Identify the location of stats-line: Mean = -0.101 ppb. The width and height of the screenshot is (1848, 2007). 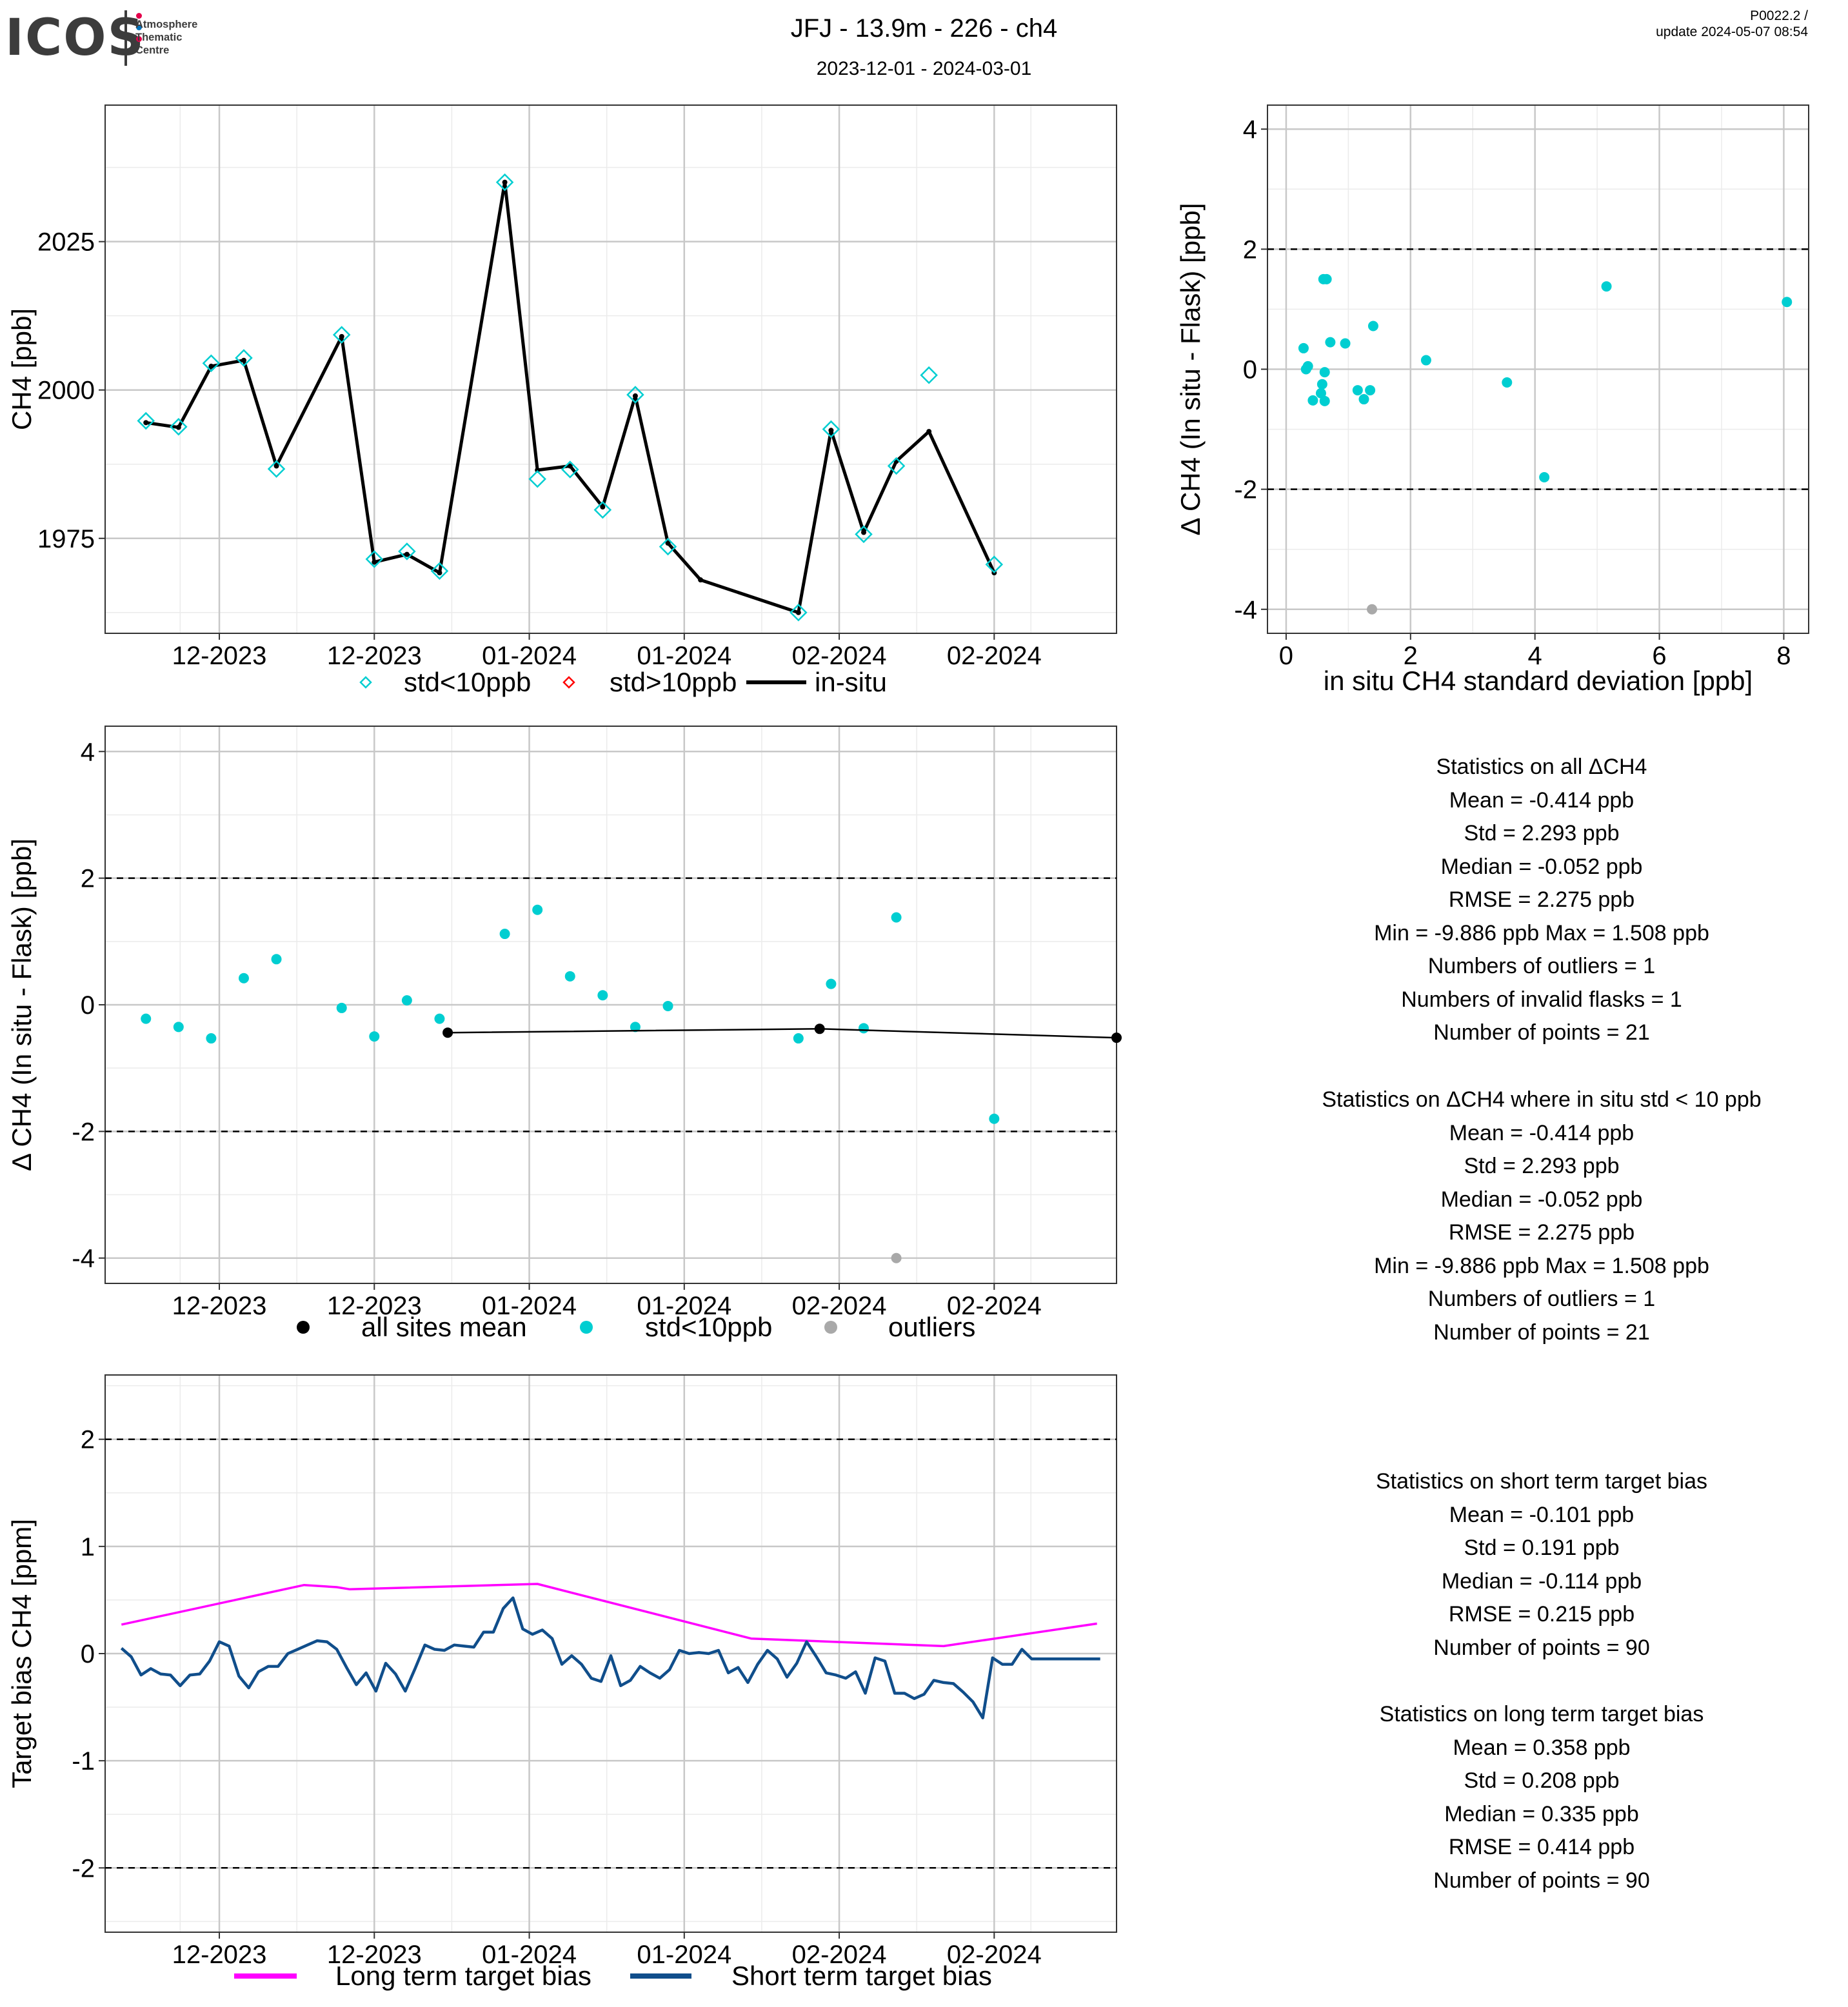
(1542, 1514).